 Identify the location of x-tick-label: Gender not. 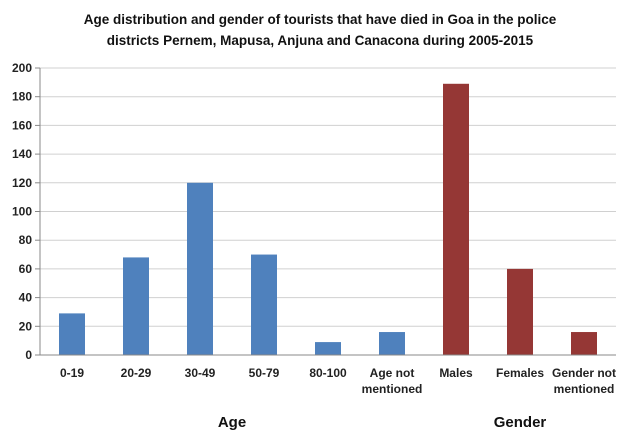
(584, 373).